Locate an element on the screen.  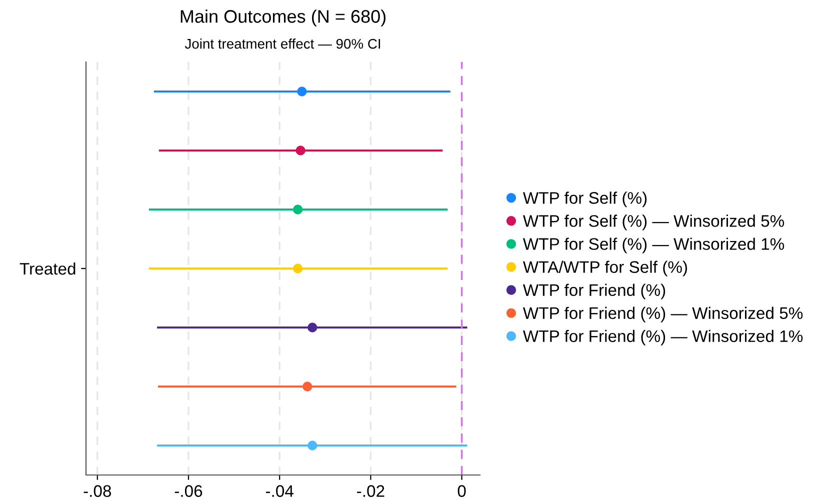
x-tick-label: 0 is located at coordinates (462, 491).